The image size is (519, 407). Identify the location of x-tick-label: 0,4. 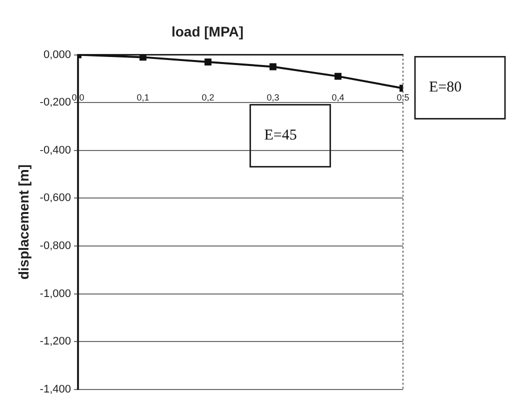
(338, 97).